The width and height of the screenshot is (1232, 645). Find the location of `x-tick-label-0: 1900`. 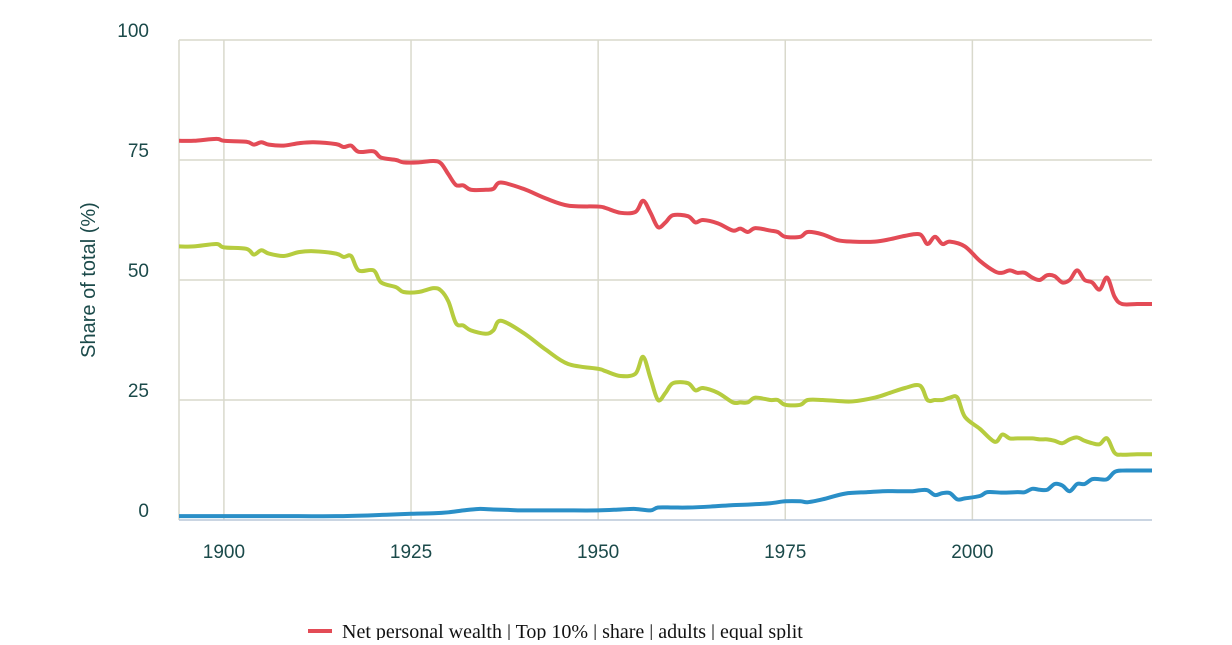

x-tick-label-0: 1900 is located at coordinates (224, 552).